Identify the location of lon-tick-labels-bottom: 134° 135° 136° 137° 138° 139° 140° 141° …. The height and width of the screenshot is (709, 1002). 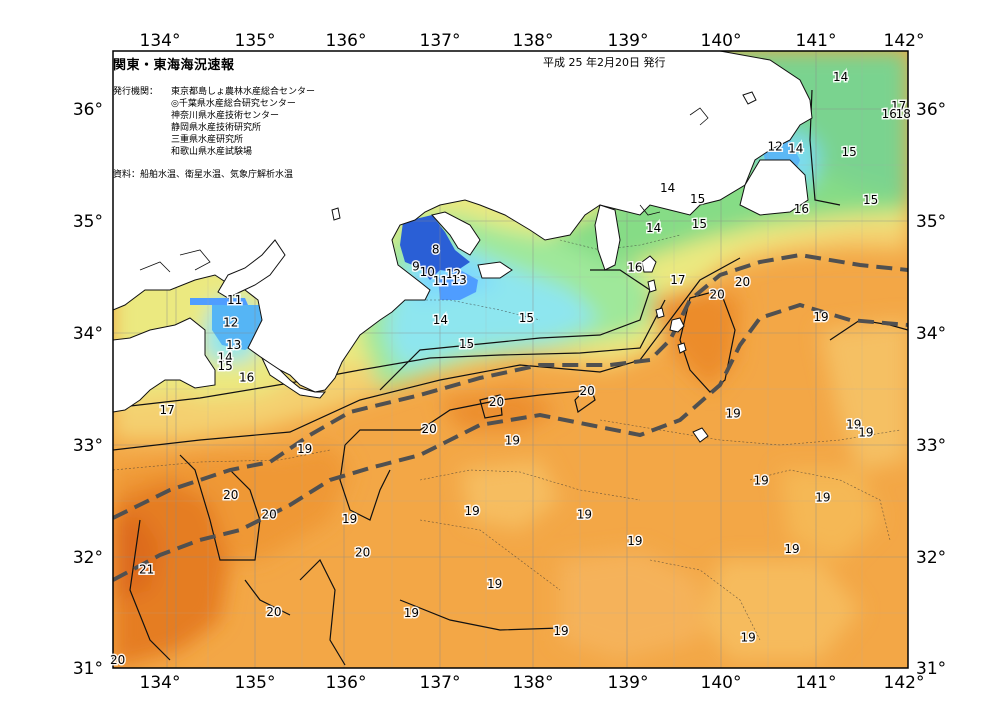
(532, 683).